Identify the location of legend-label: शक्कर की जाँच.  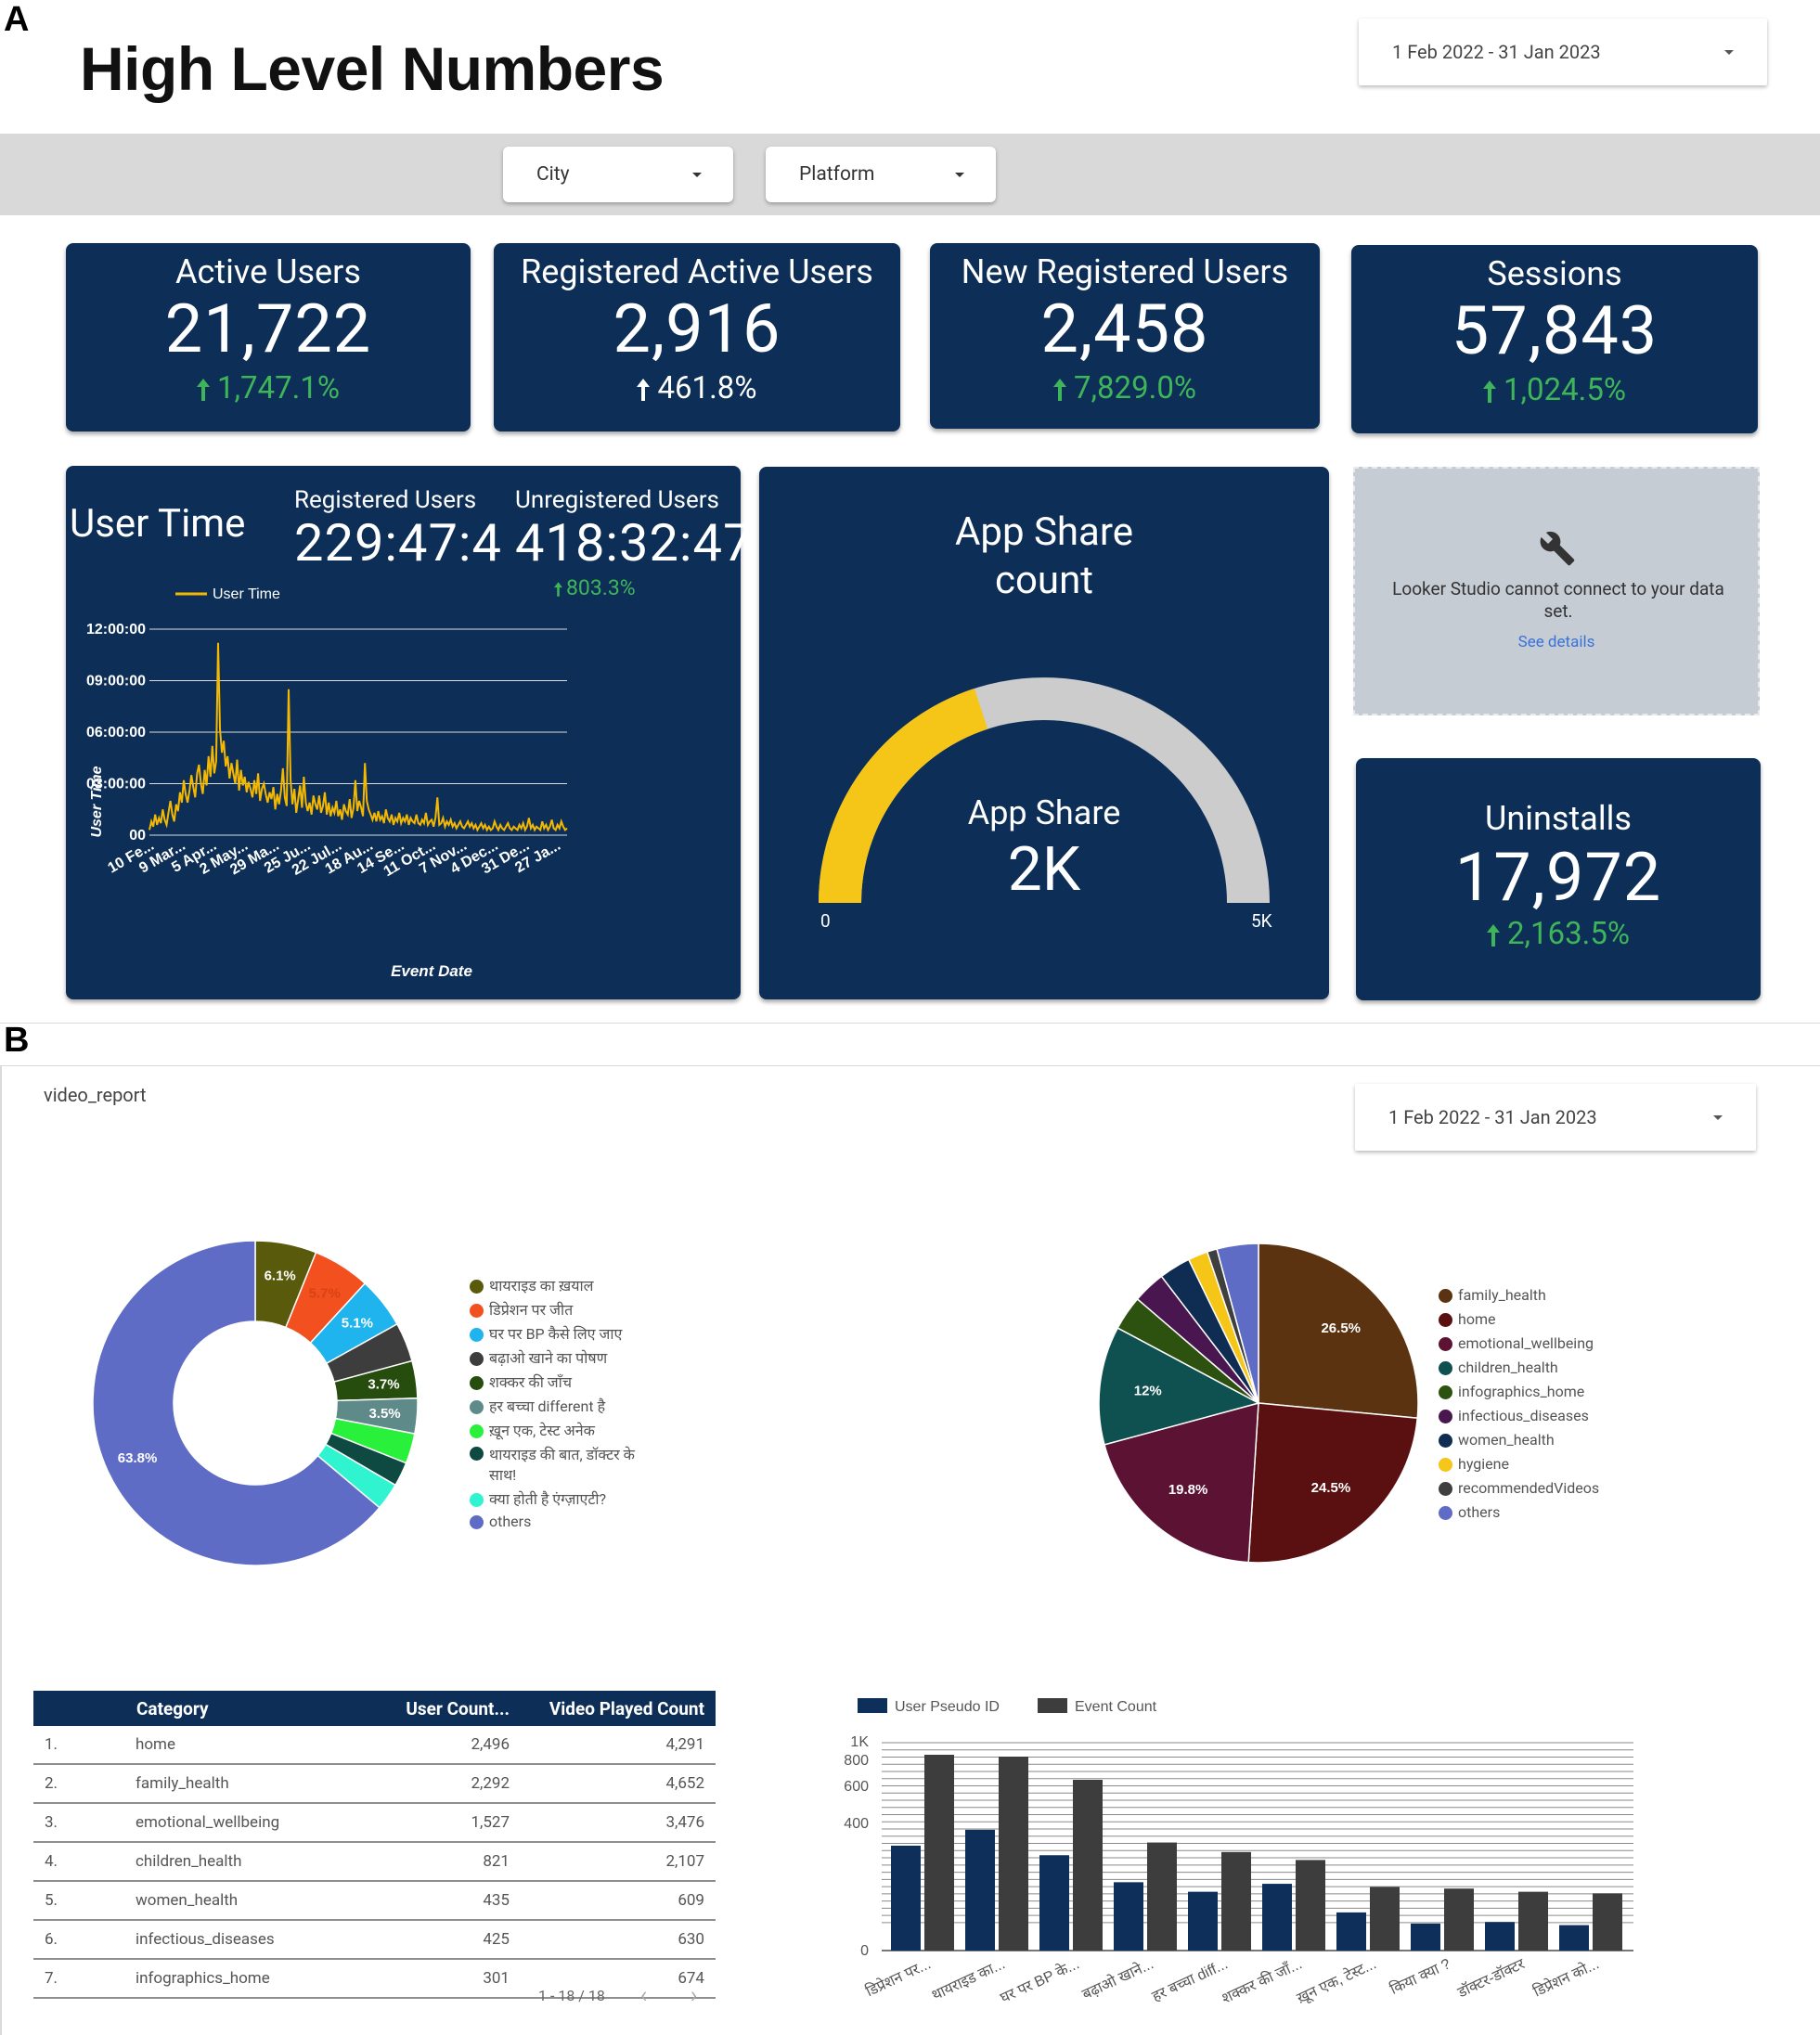
(530, 1382).